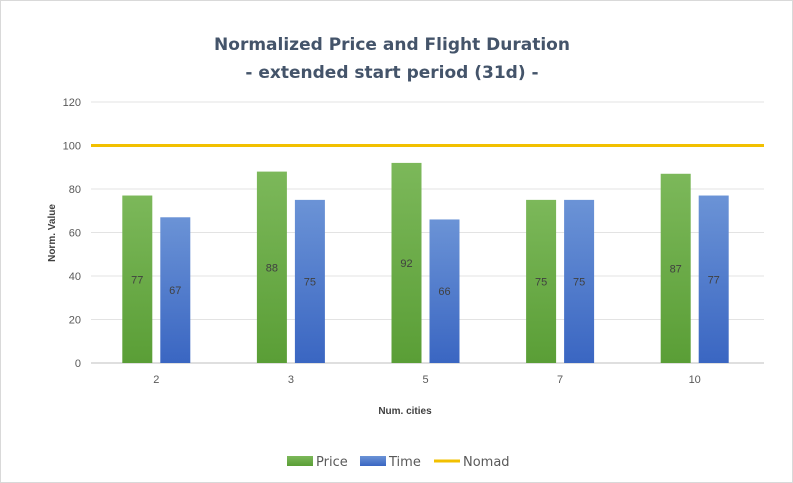  I want to click on data-label-price: 75, so click(541, 282).